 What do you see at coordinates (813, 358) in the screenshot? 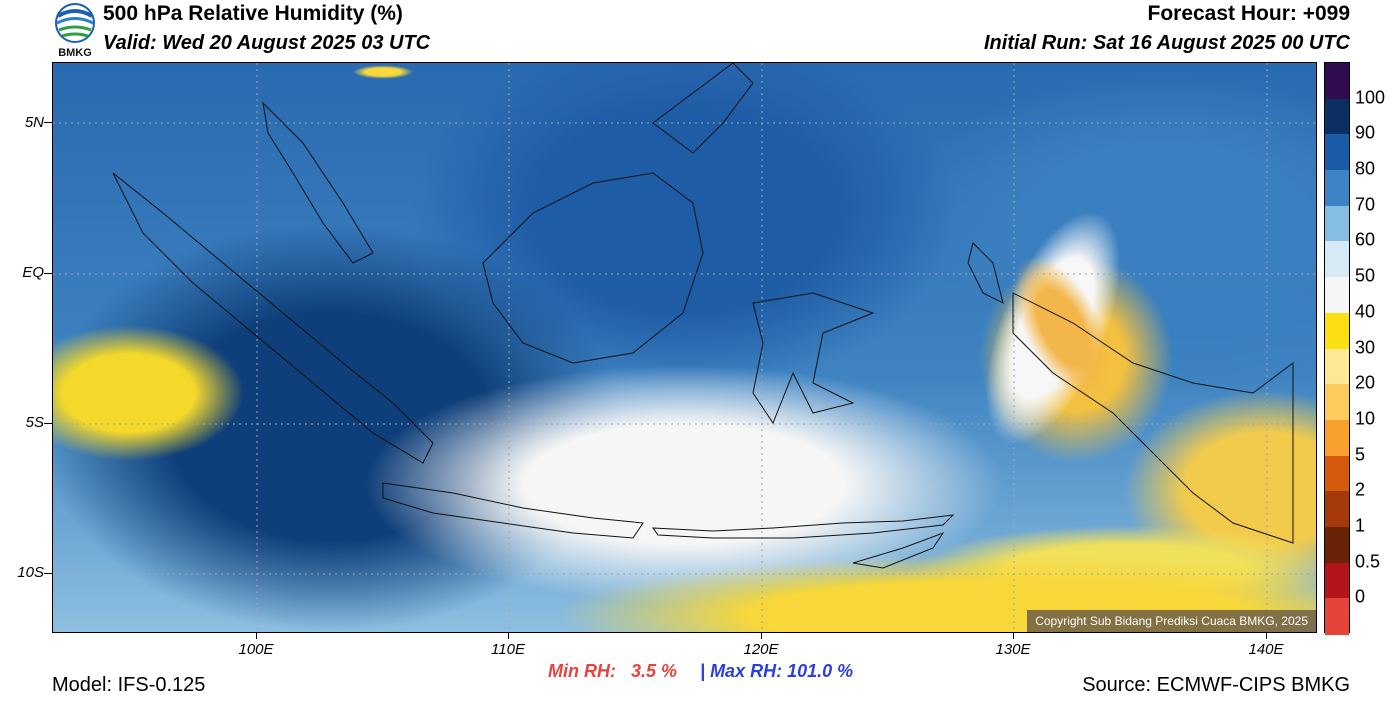
I see `sulawesi-coast` at bounding box center [813, 358].